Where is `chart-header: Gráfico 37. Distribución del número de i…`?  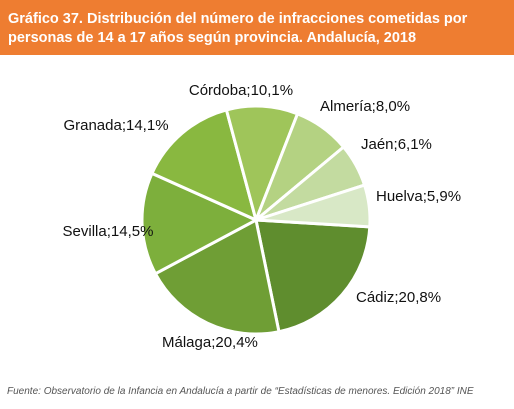 chart-header: Gráfico 37. Distribución del número de i… is located at coordinates (257, 27).